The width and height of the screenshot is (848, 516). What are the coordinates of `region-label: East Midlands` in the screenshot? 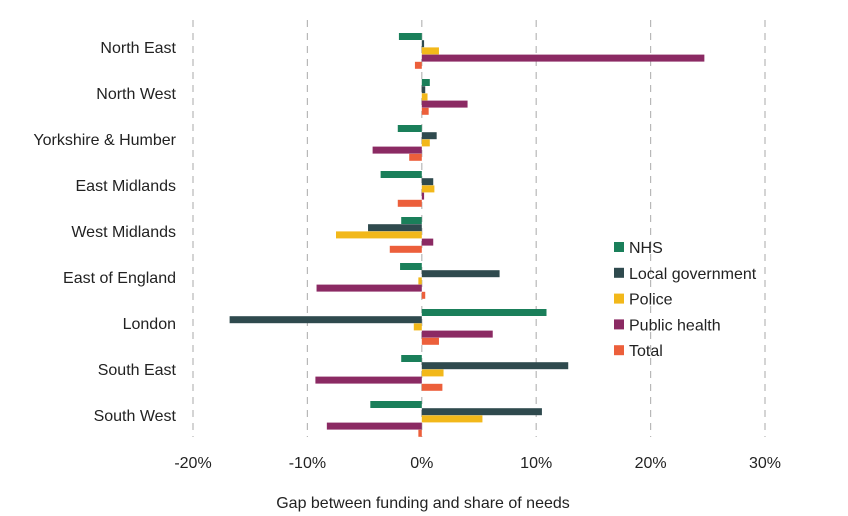 It's located at (126, 186).